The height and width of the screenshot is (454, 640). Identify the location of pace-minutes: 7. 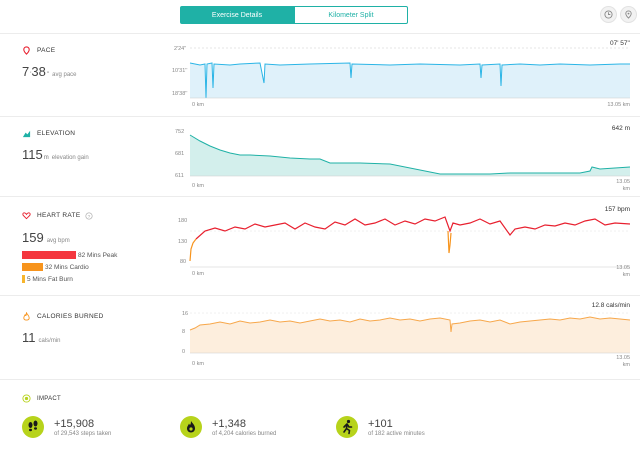
(26, 71).